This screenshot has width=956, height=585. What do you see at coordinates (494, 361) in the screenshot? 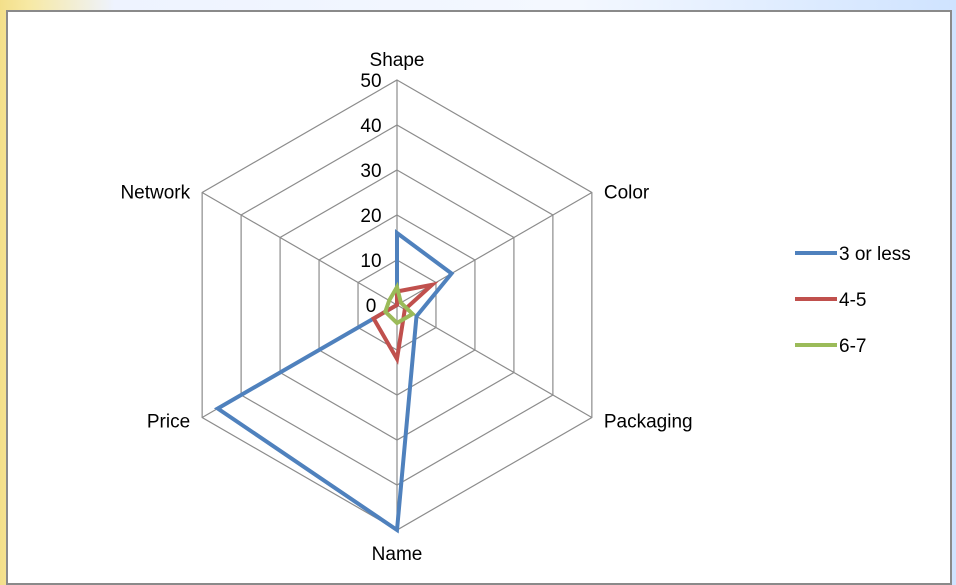
I see `spoke-packaging` at bounding box center [494, 361].